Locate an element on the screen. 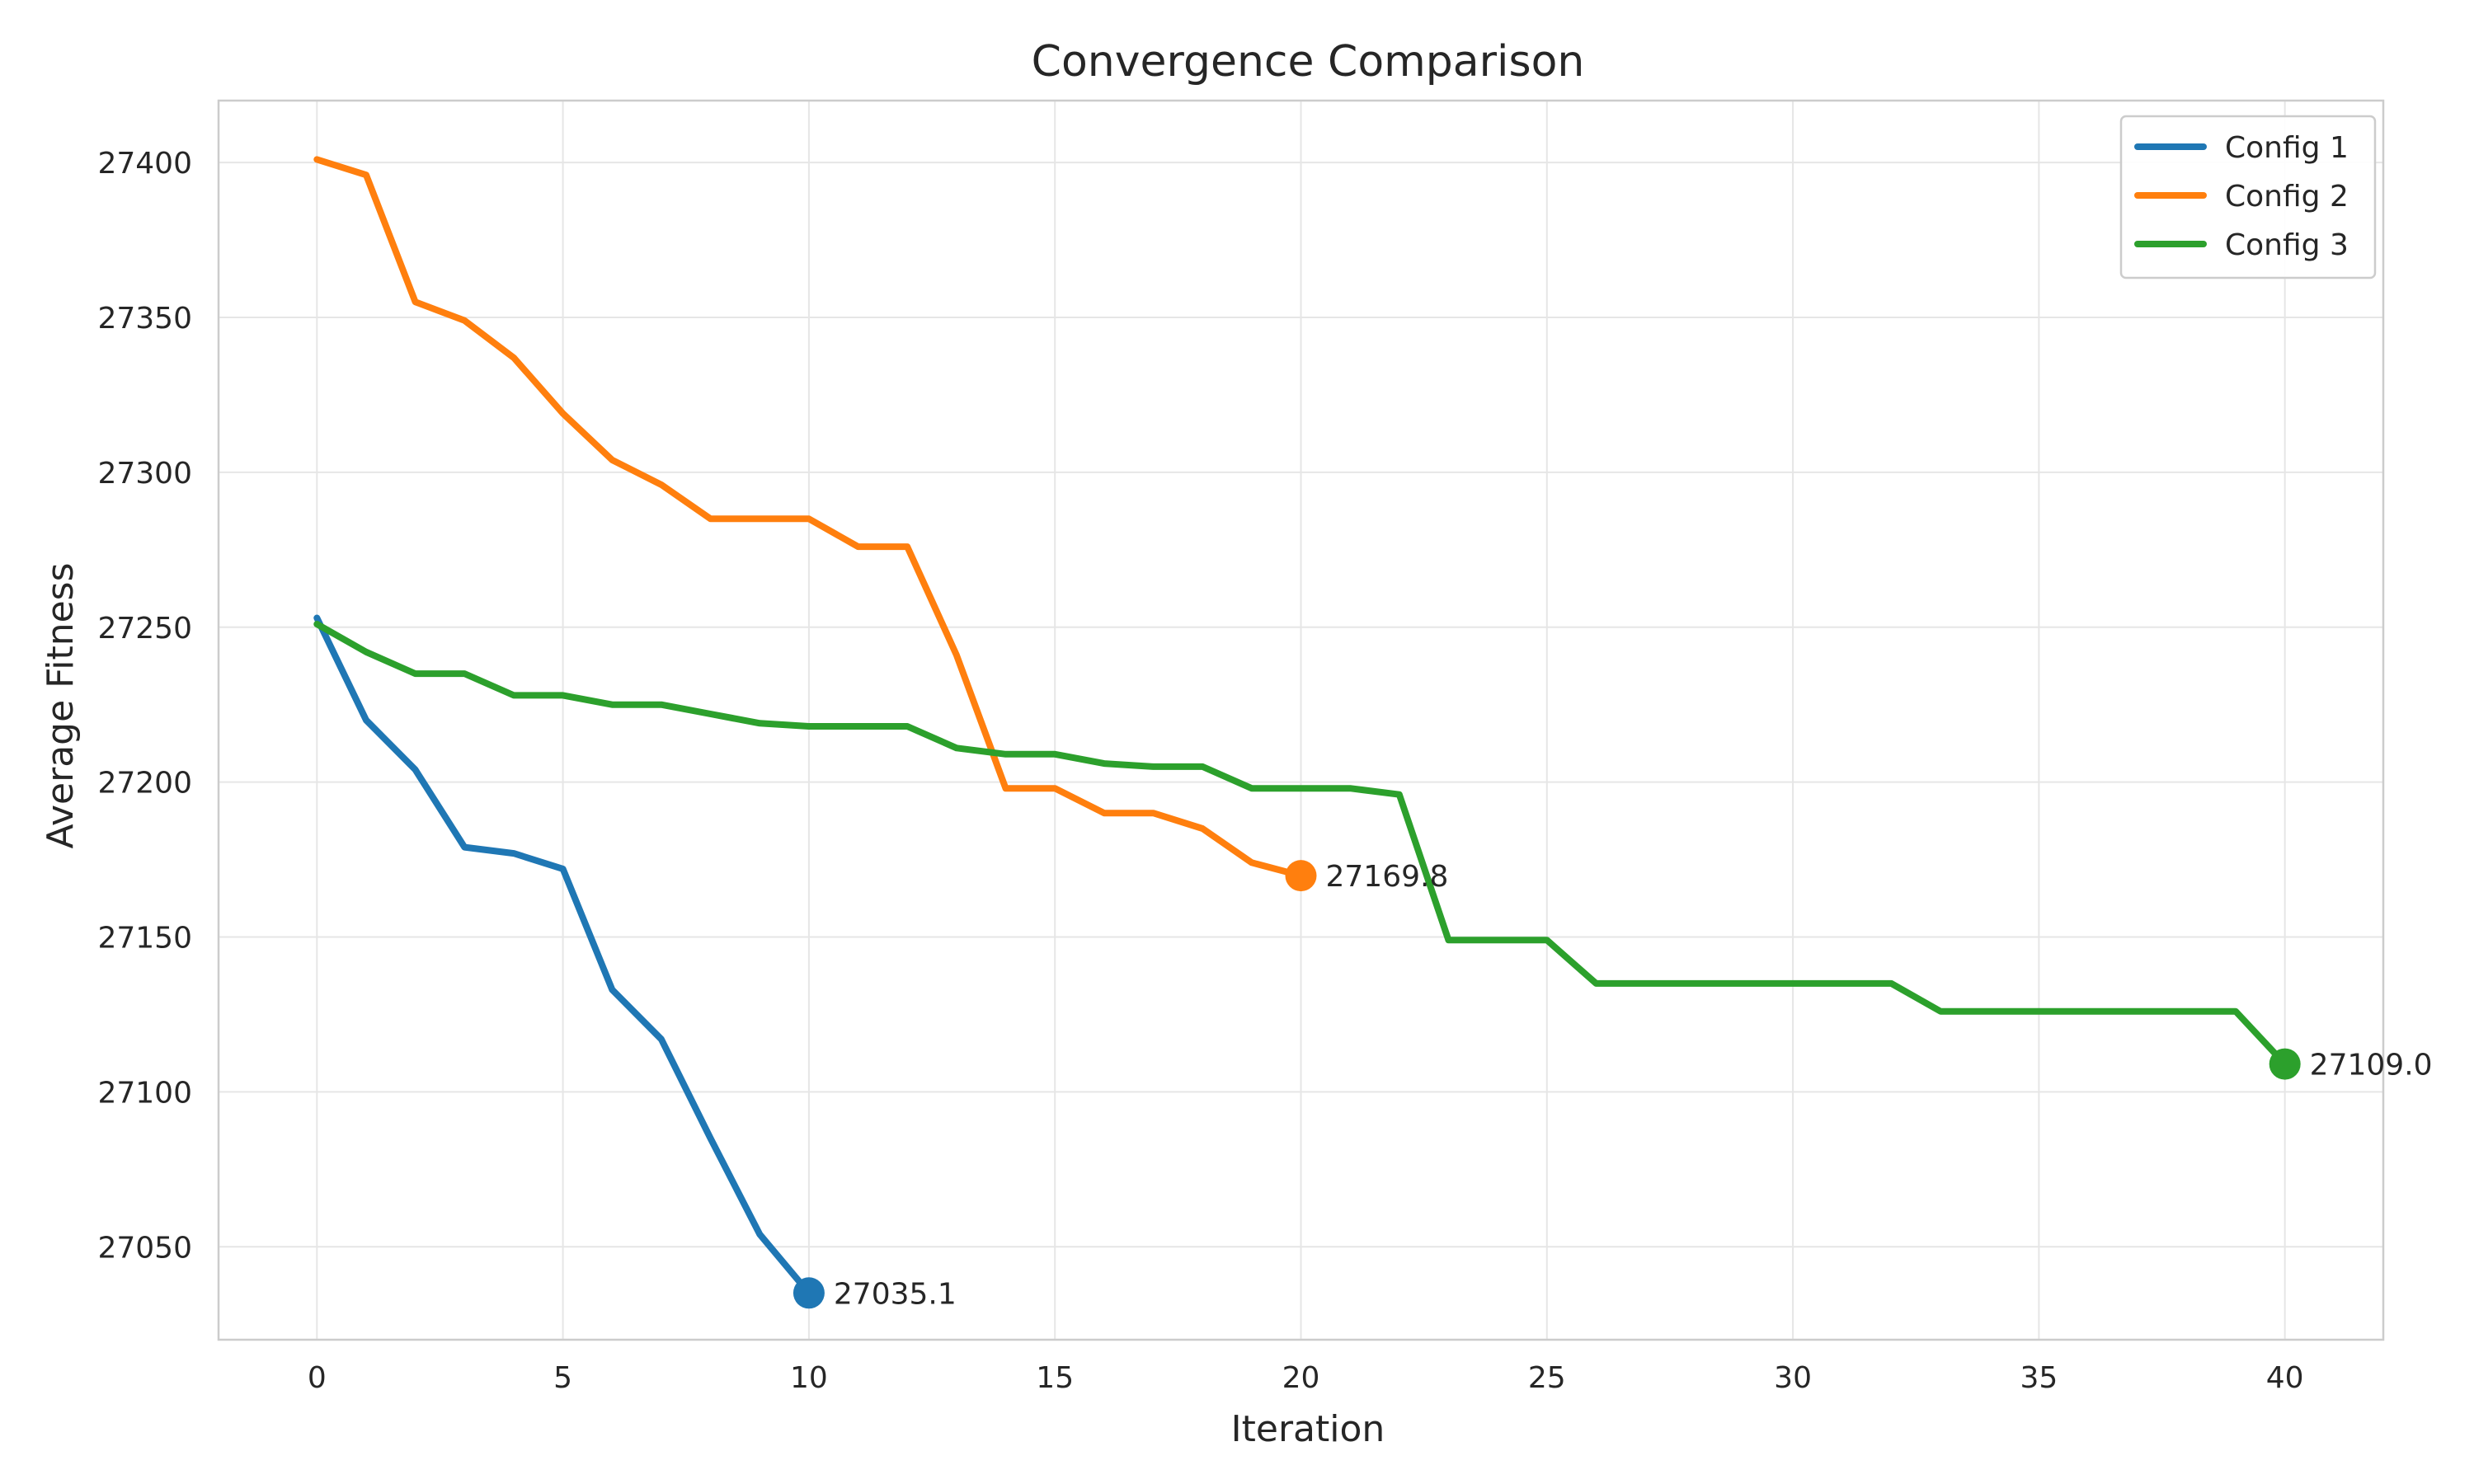 The height and width of the screenshot is (1484, 2474). x-tick-label: 10 is located at coordinates (809, 1378).